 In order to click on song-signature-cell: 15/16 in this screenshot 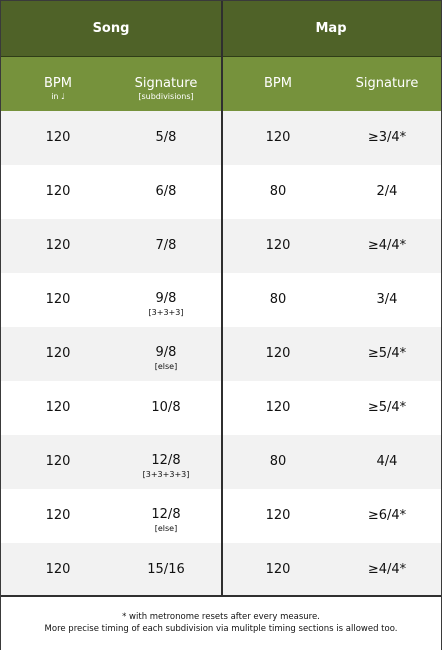, I will do `click(166, 569)`.